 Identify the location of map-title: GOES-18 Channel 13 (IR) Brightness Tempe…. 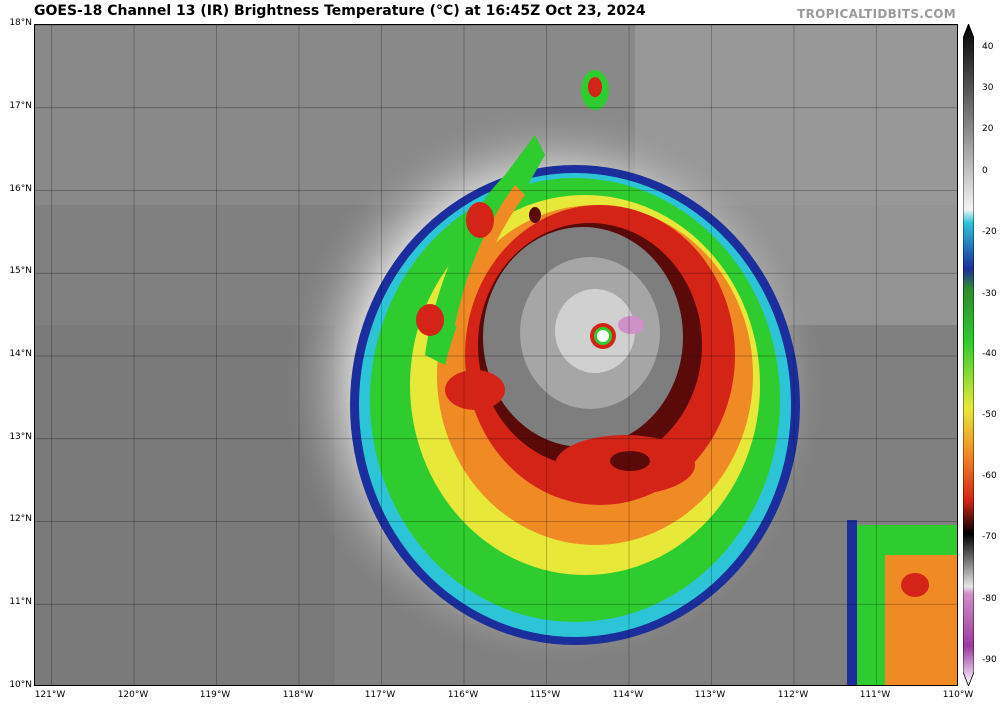
(340, 11).